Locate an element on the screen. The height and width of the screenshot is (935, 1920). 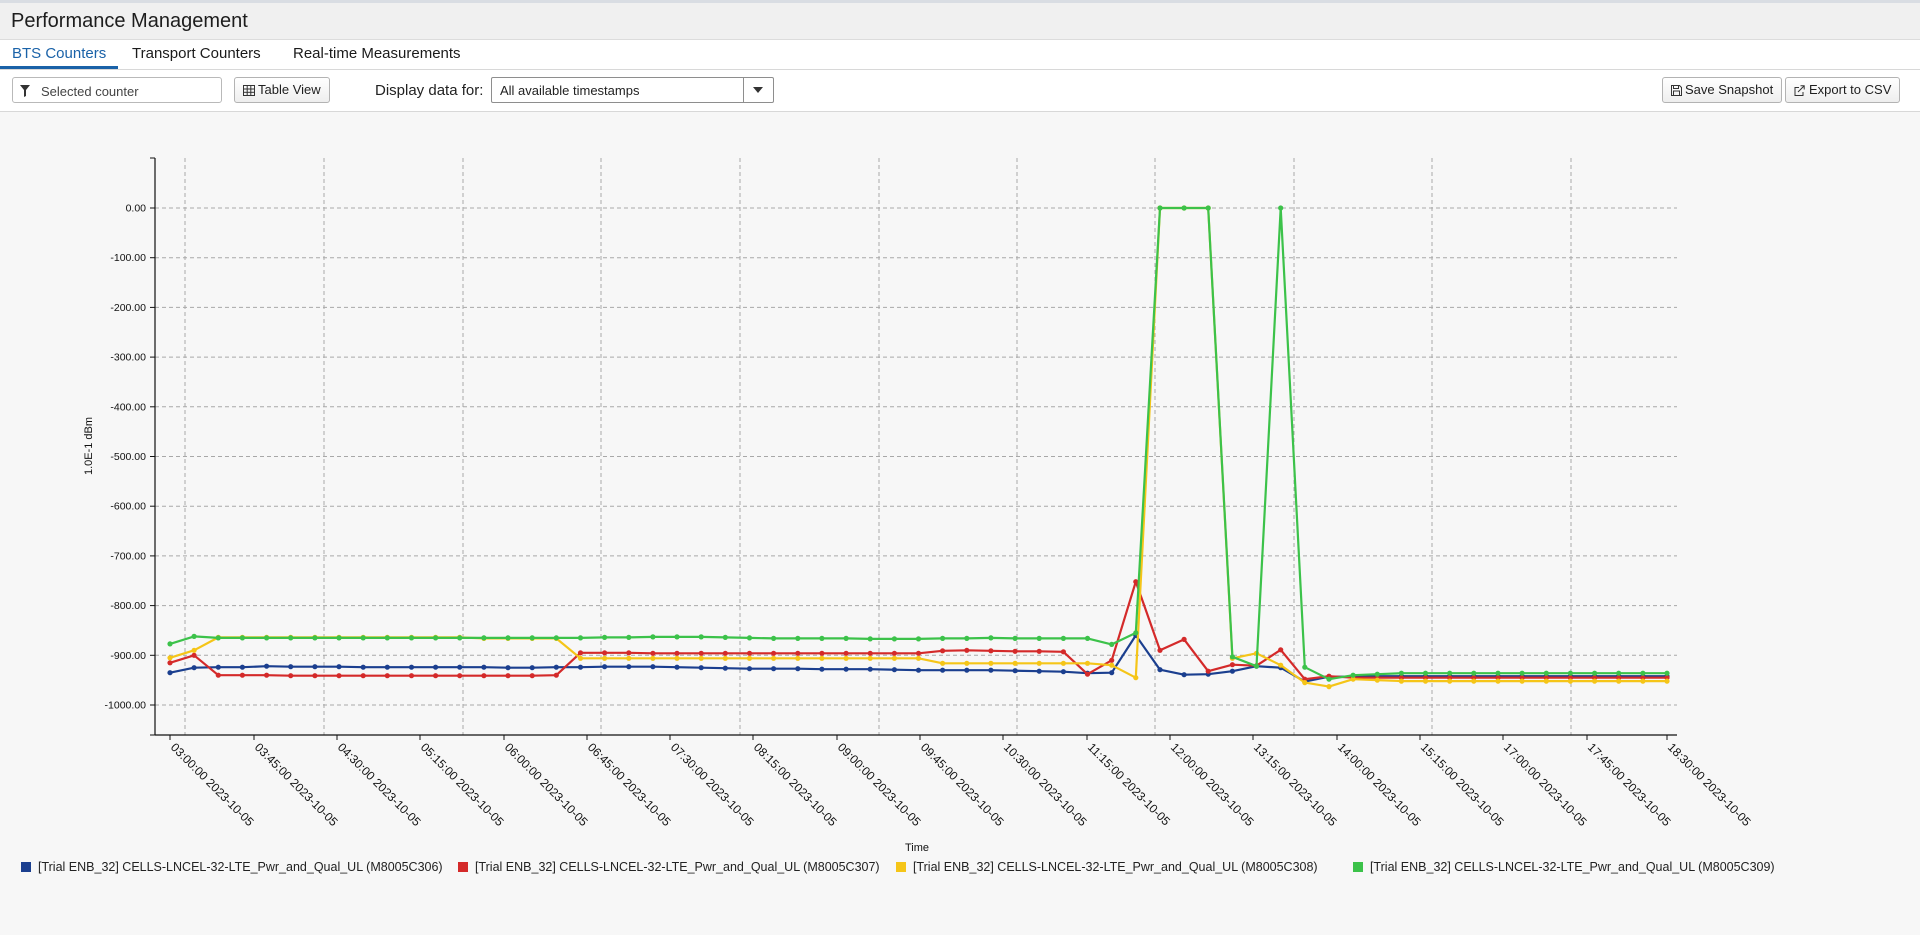
window-top-border is located at coordinates (960, 1).